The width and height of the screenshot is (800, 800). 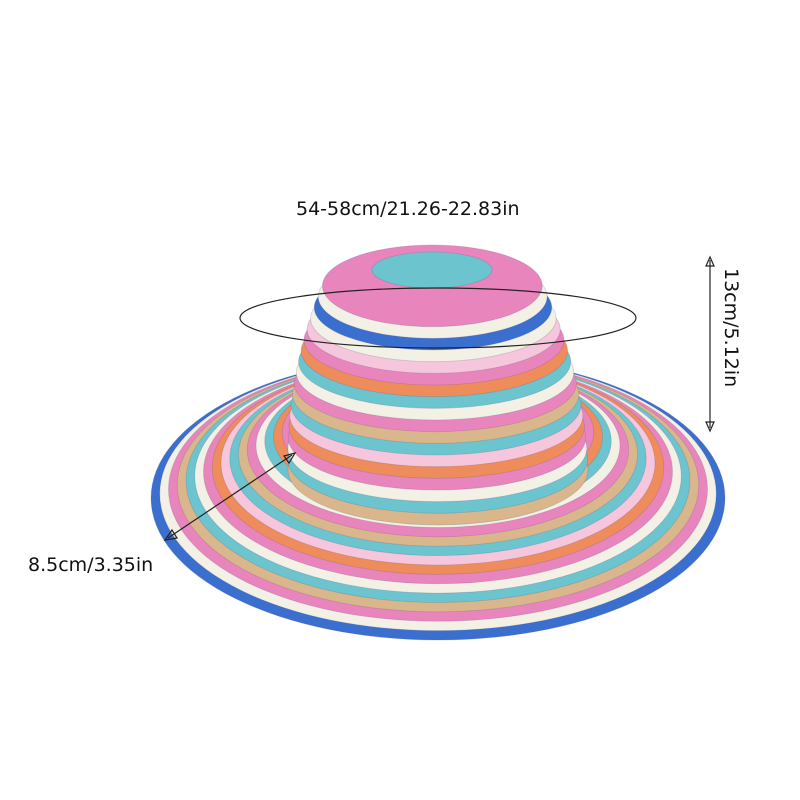 I want to click on height-label: 13cm/5.12in, so click(x=731, y=328).